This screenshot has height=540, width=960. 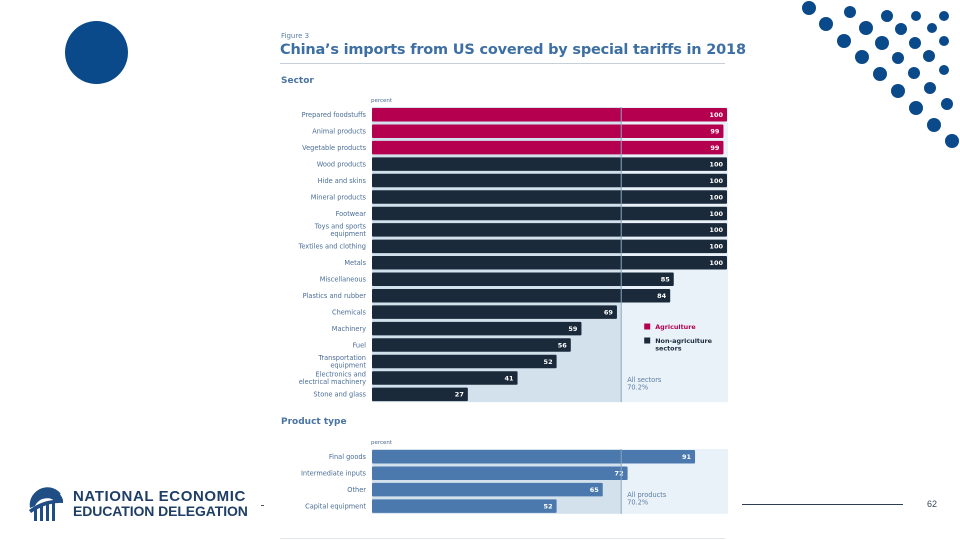 What do you see at coordinates (343, 280) in the screenshot?
I see `category-label: Miscellaneous` at bounding box center [343, 280].